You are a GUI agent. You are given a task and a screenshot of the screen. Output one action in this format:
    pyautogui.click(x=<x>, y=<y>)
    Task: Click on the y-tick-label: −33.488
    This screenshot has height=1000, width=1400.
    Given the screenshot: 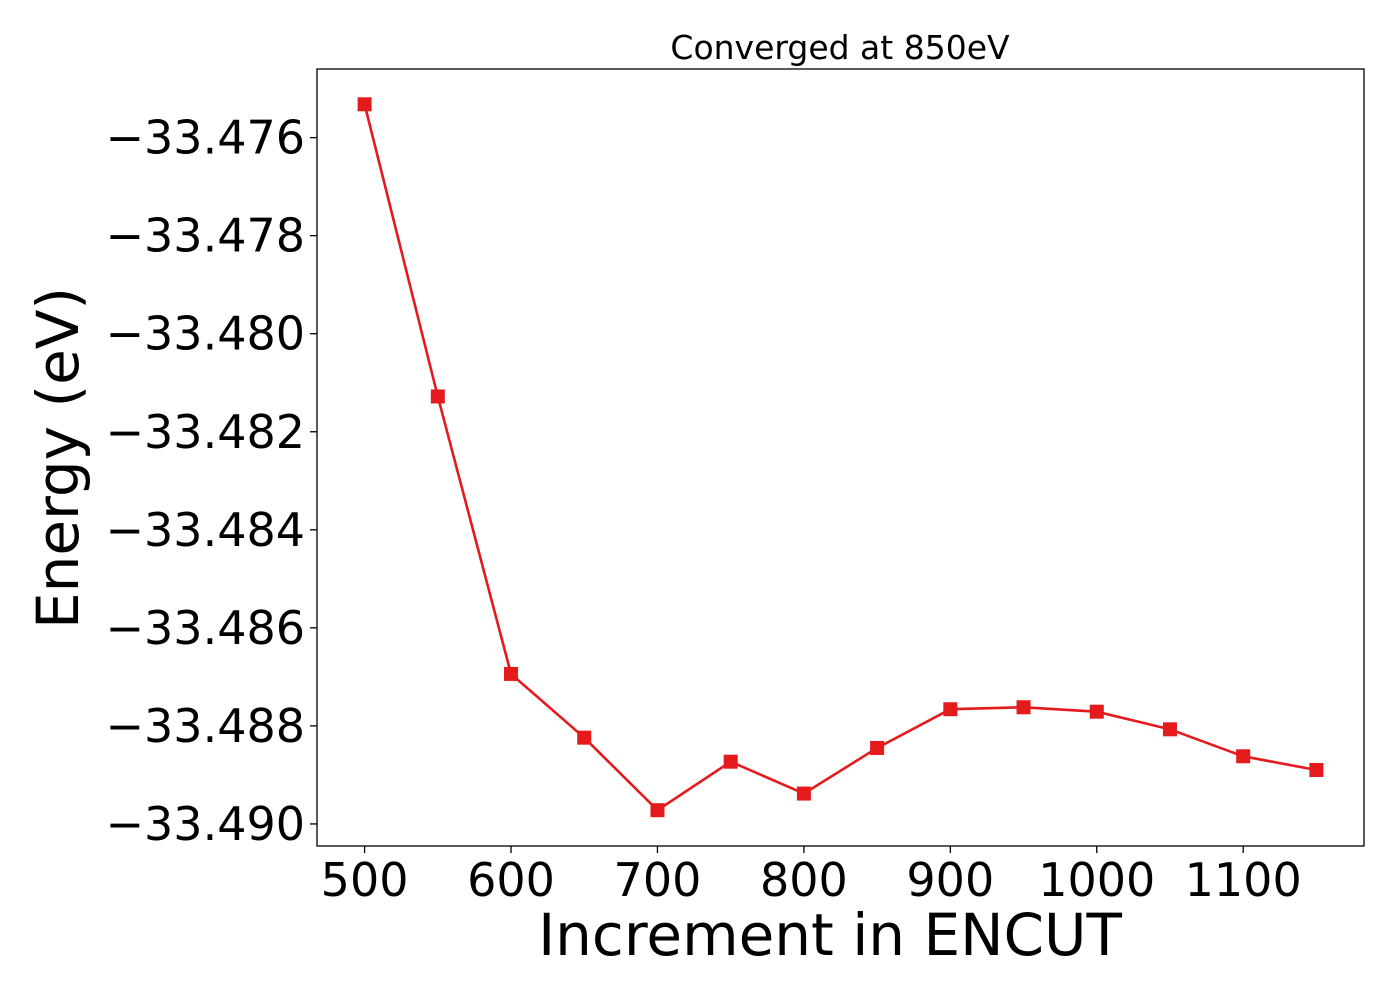 What is the action you would take?
    pyautogui.click(x=206, y=726)
    